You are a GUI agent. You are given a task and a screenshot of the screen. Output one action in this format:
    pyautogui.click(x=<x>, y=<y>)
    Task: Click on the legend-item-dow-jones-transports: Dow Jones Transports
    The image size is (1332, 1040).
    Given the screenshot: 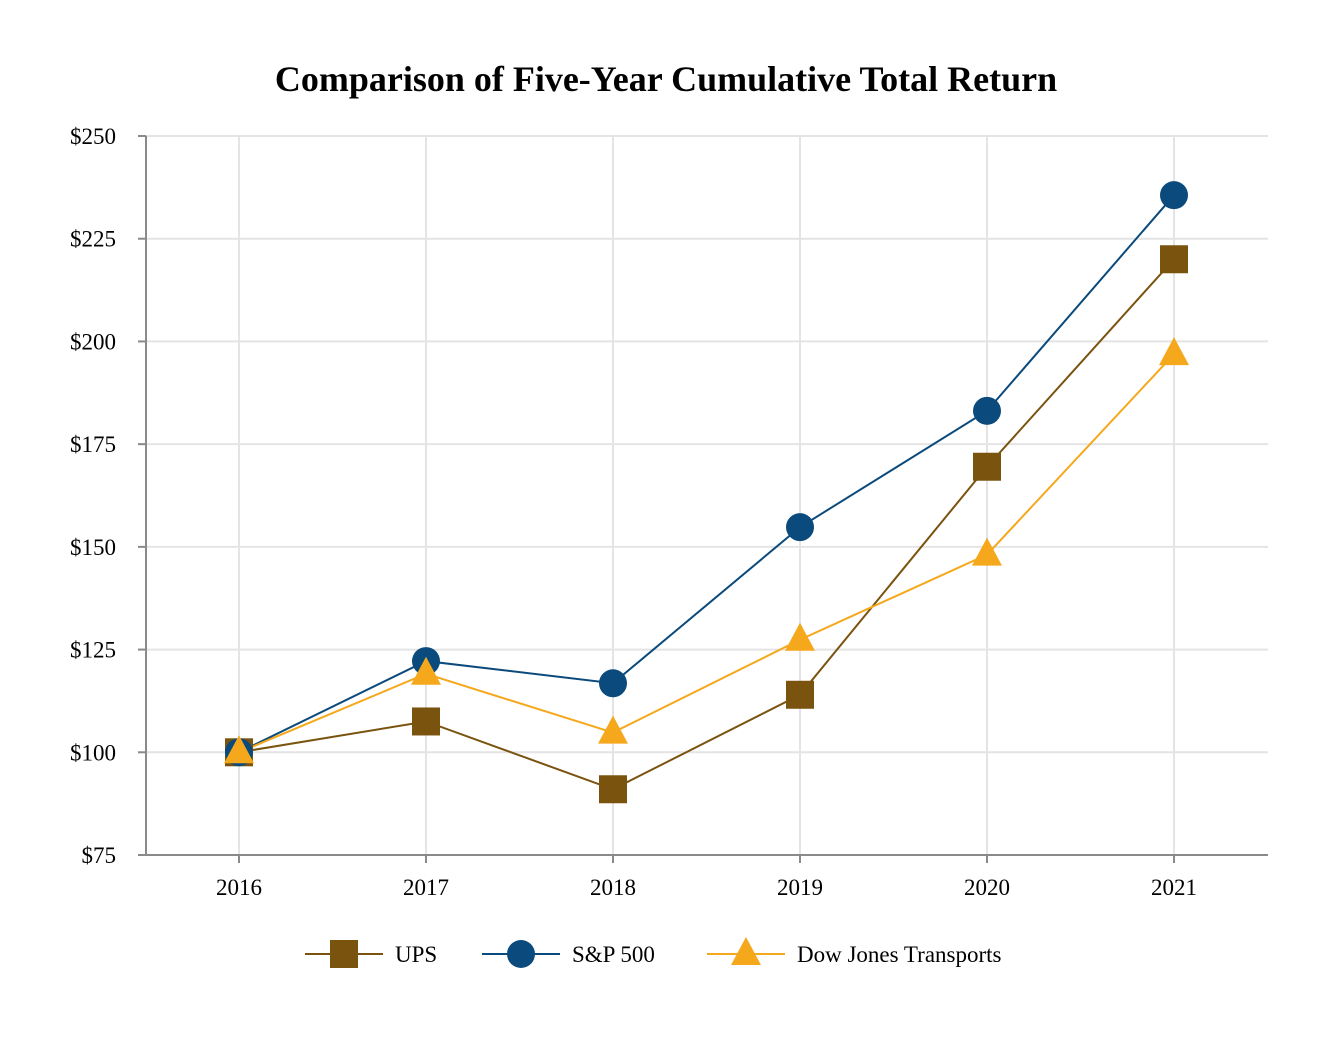 What is the action you would take?
    pyautogui.click(x=854, y=952)
    